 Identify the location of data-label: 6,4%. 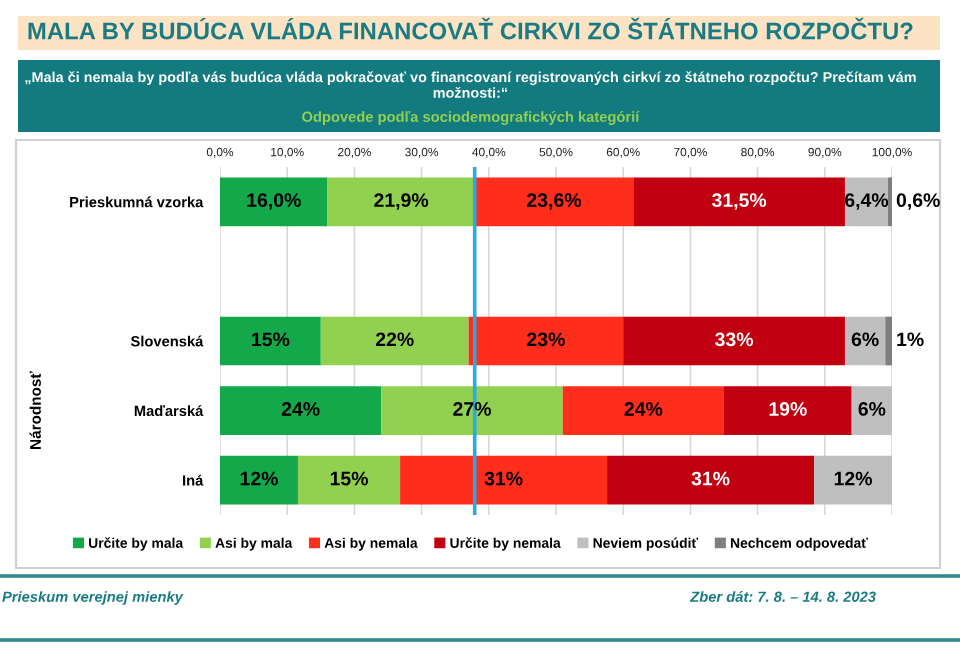
(867, 201).